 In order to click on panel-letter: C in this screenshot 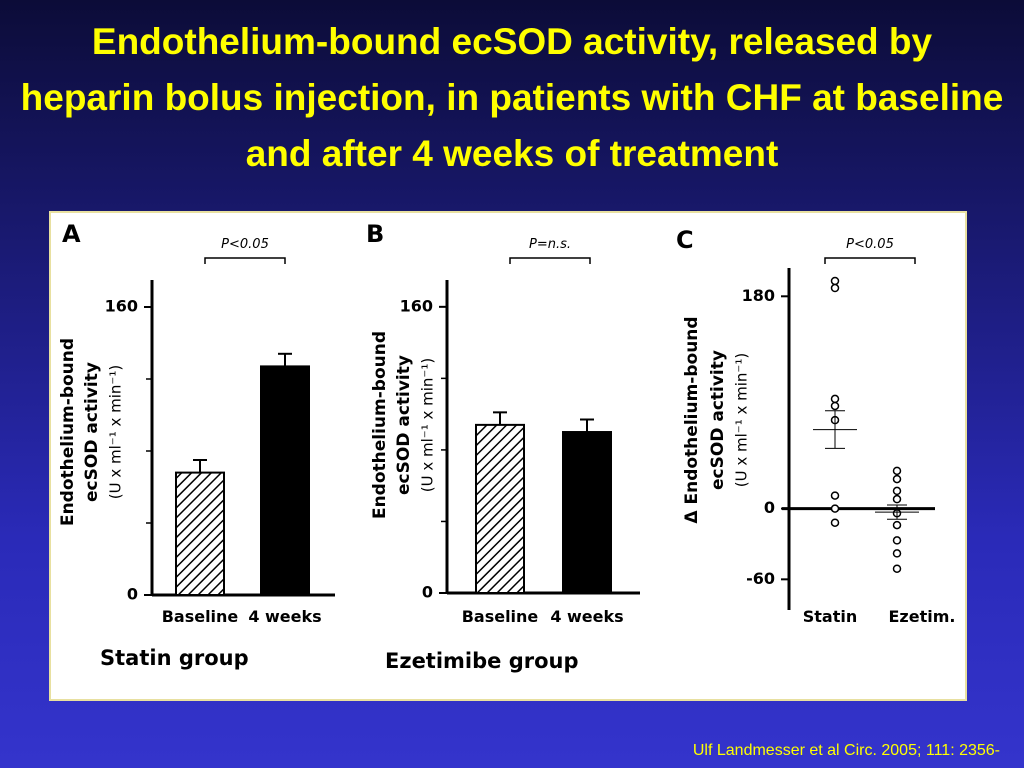, I will do `click(685, 240)`.